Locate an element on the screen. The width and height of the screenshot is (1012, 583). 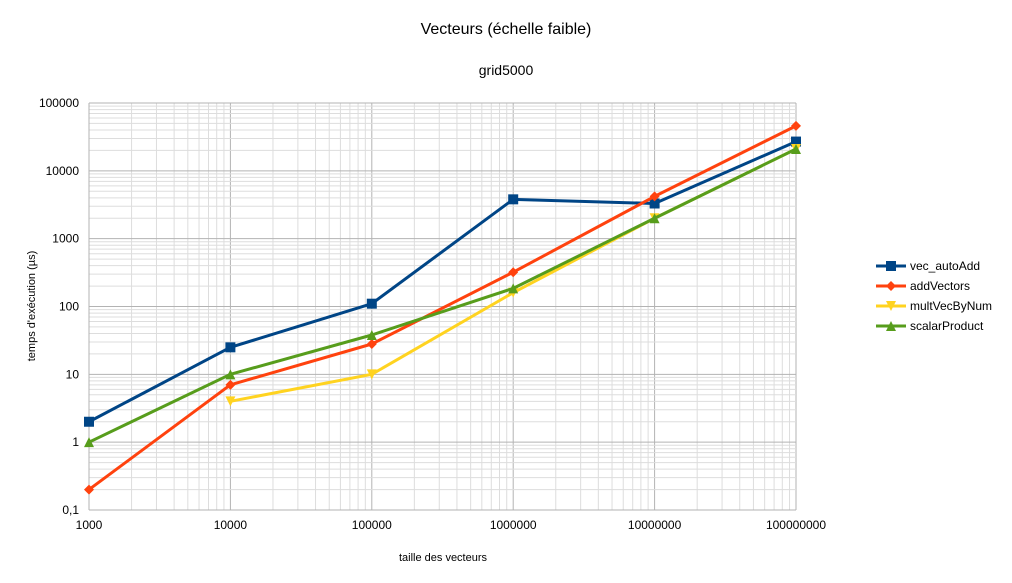
legend-label: vec_autoAdd is located at coordinates (945, 266).